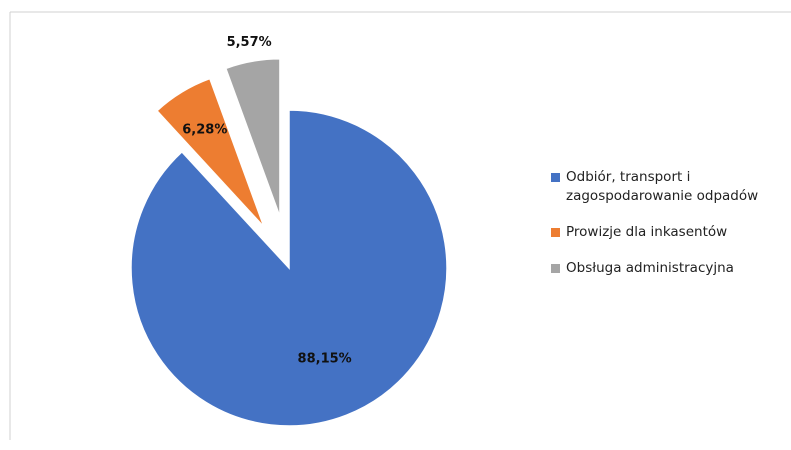  I want to click on data-label: 6,28%, so click(204, 129).